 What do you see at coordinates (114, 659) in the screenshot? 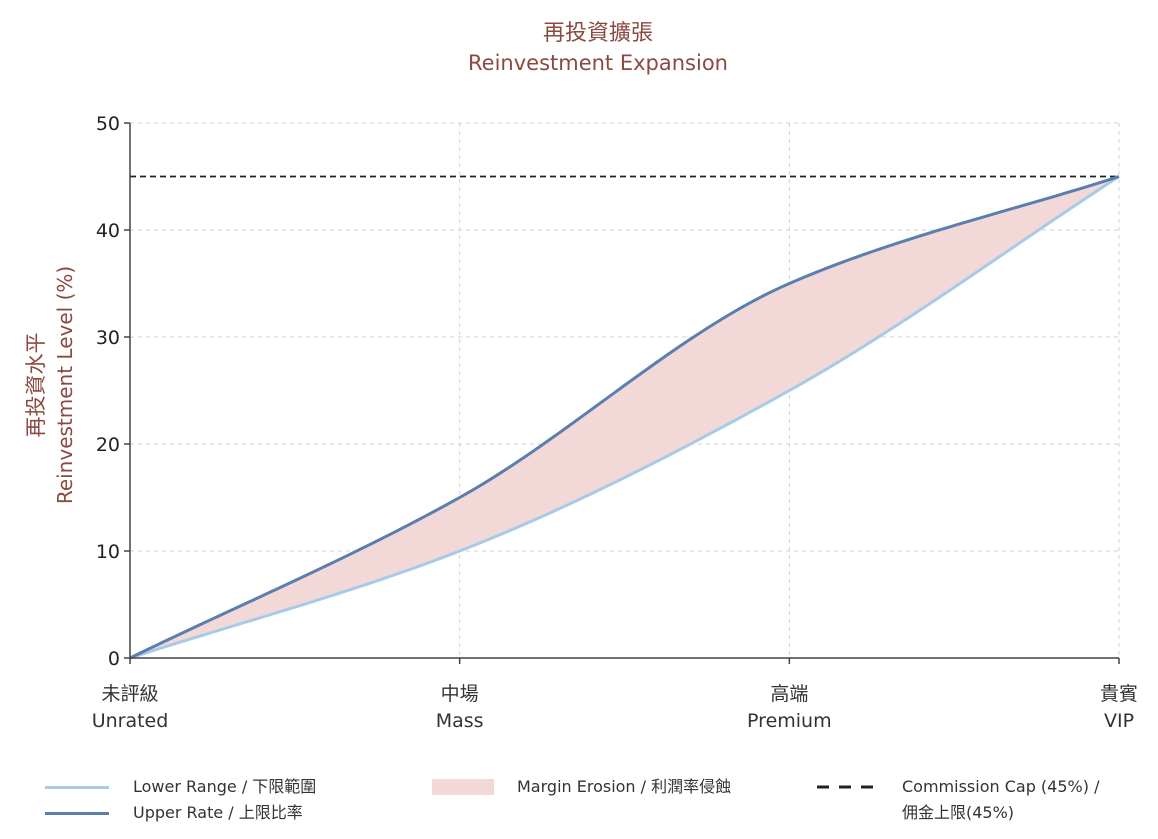
I see `y-tick-label: 0` at bounding box center [114, 659].